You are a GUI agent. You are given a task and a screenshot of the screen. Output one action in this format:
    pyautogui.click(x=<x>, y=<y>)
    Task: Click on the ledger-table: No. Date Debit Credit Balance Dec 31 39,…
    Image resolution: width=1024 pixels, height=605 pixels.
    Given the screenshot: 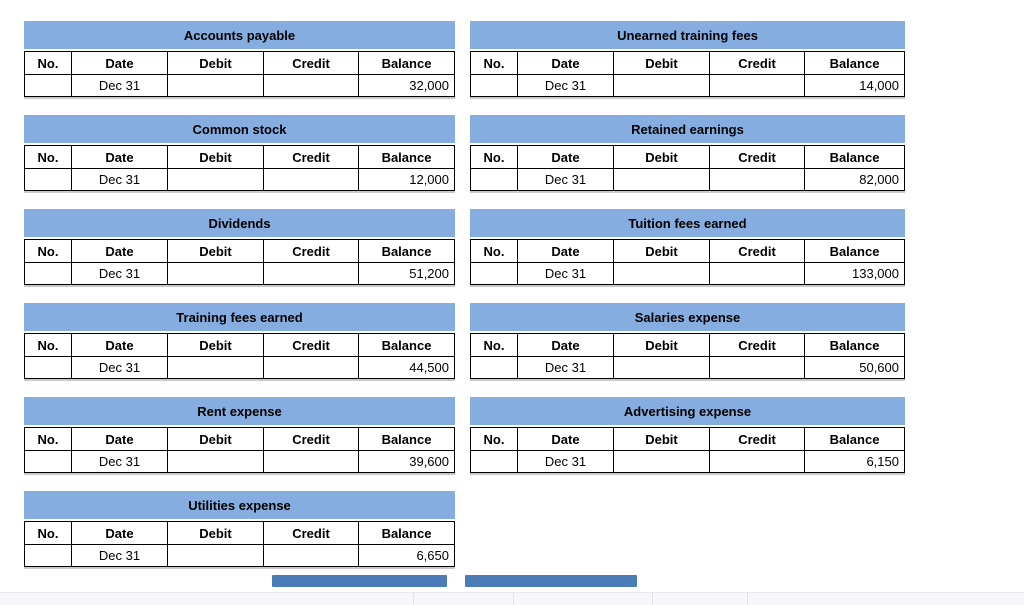 What is the action you would take?
    pyautogui.click(x=239, y=450)
    